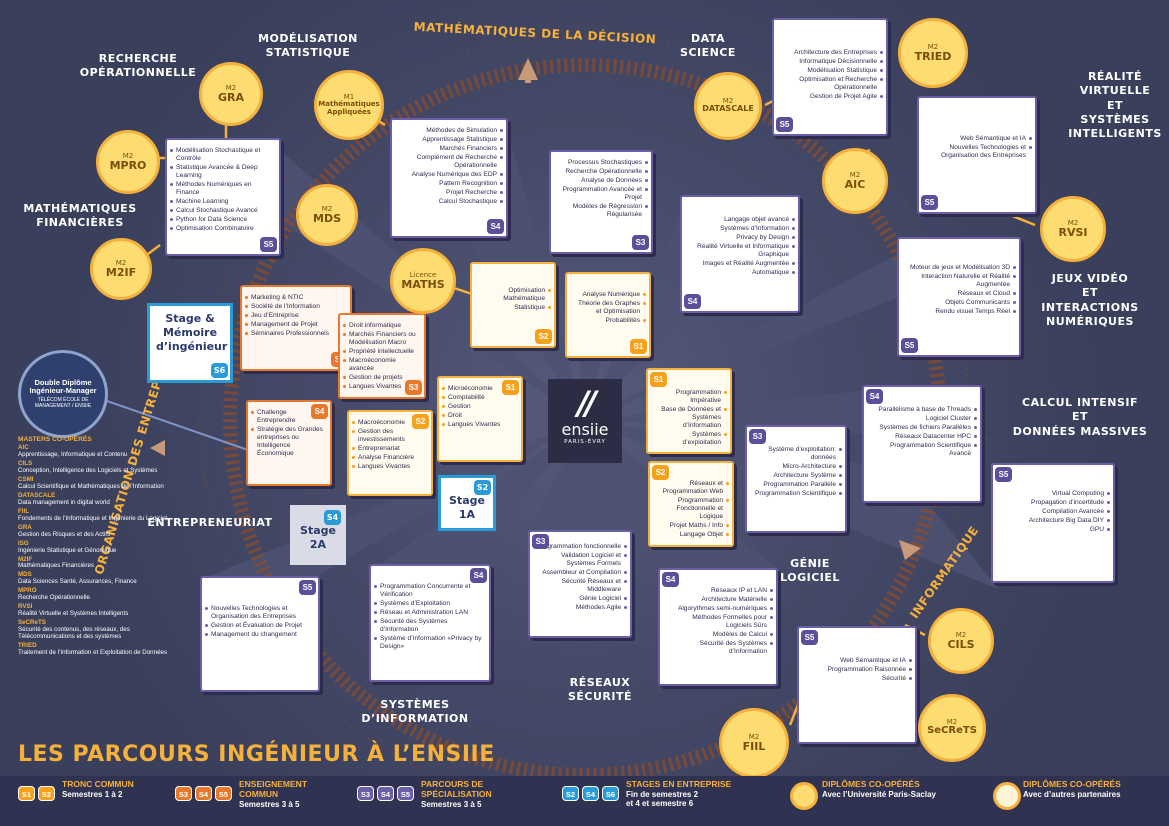 This screenshot has height=826, width=1169. I want to click on domain-genie-logiciel: GÉNIE LOGICIEL, so click(810, 571).